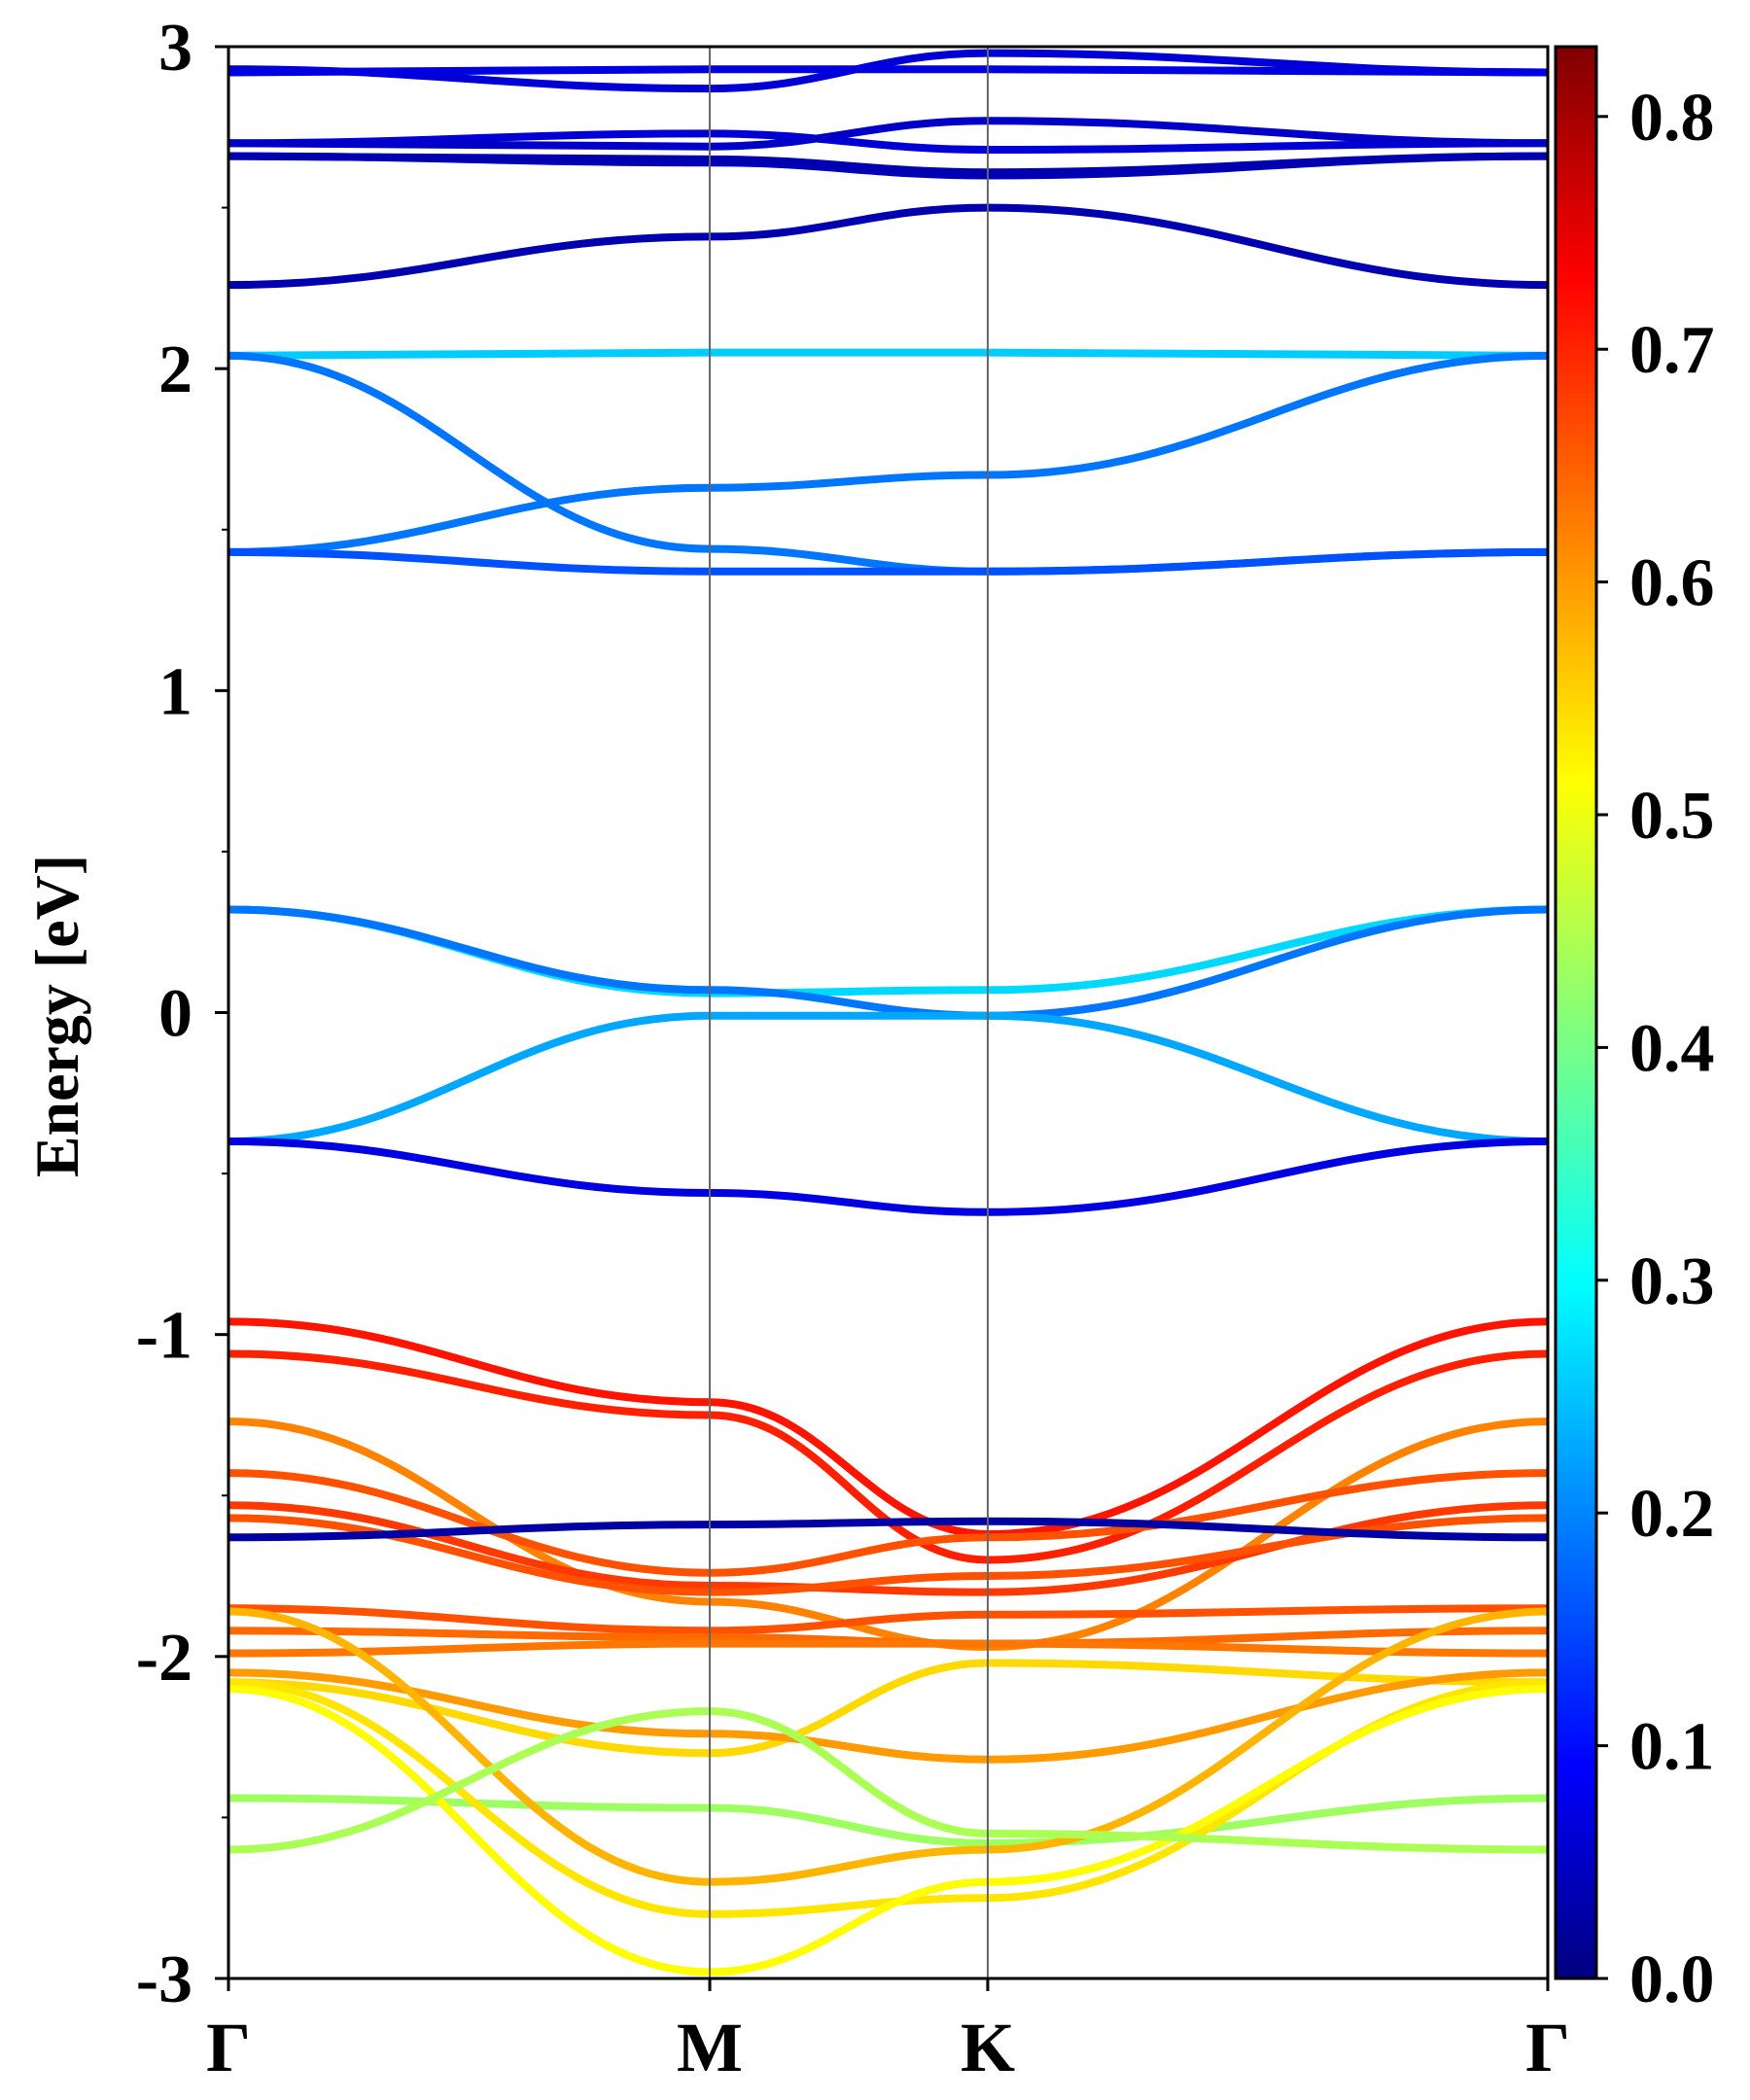 The width and height of the screenshot is (1750, 2100). What do you see at coordinates (1672, 816) in the screenshot?
I see `colorbar-tick-label: 0.5` at bounding box center [1672, 816].